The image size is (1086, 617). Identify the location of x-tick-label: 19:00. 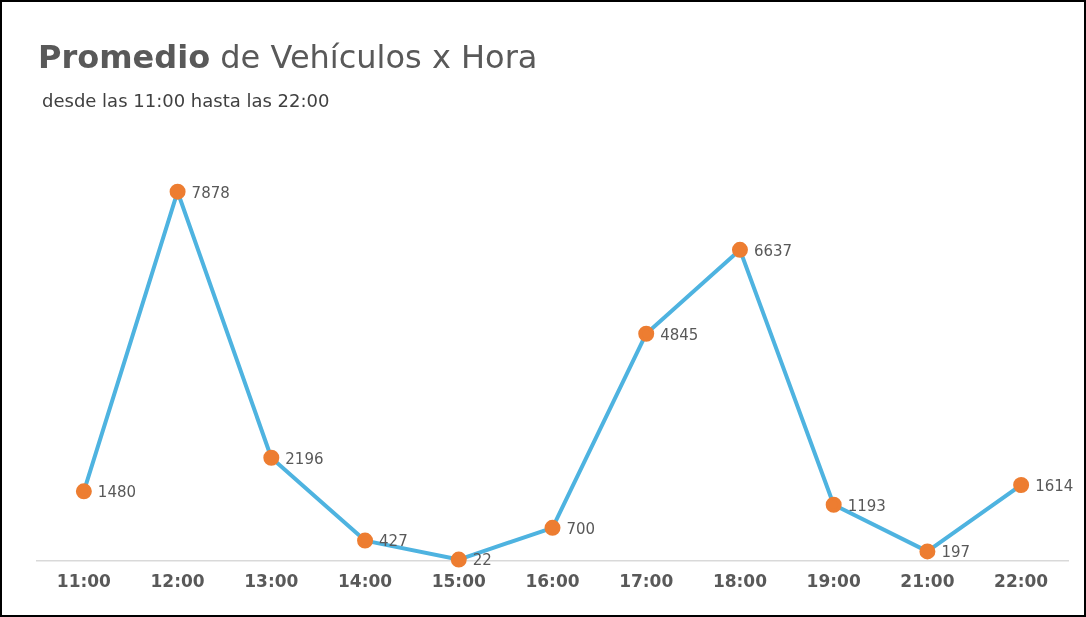
(833, 581).